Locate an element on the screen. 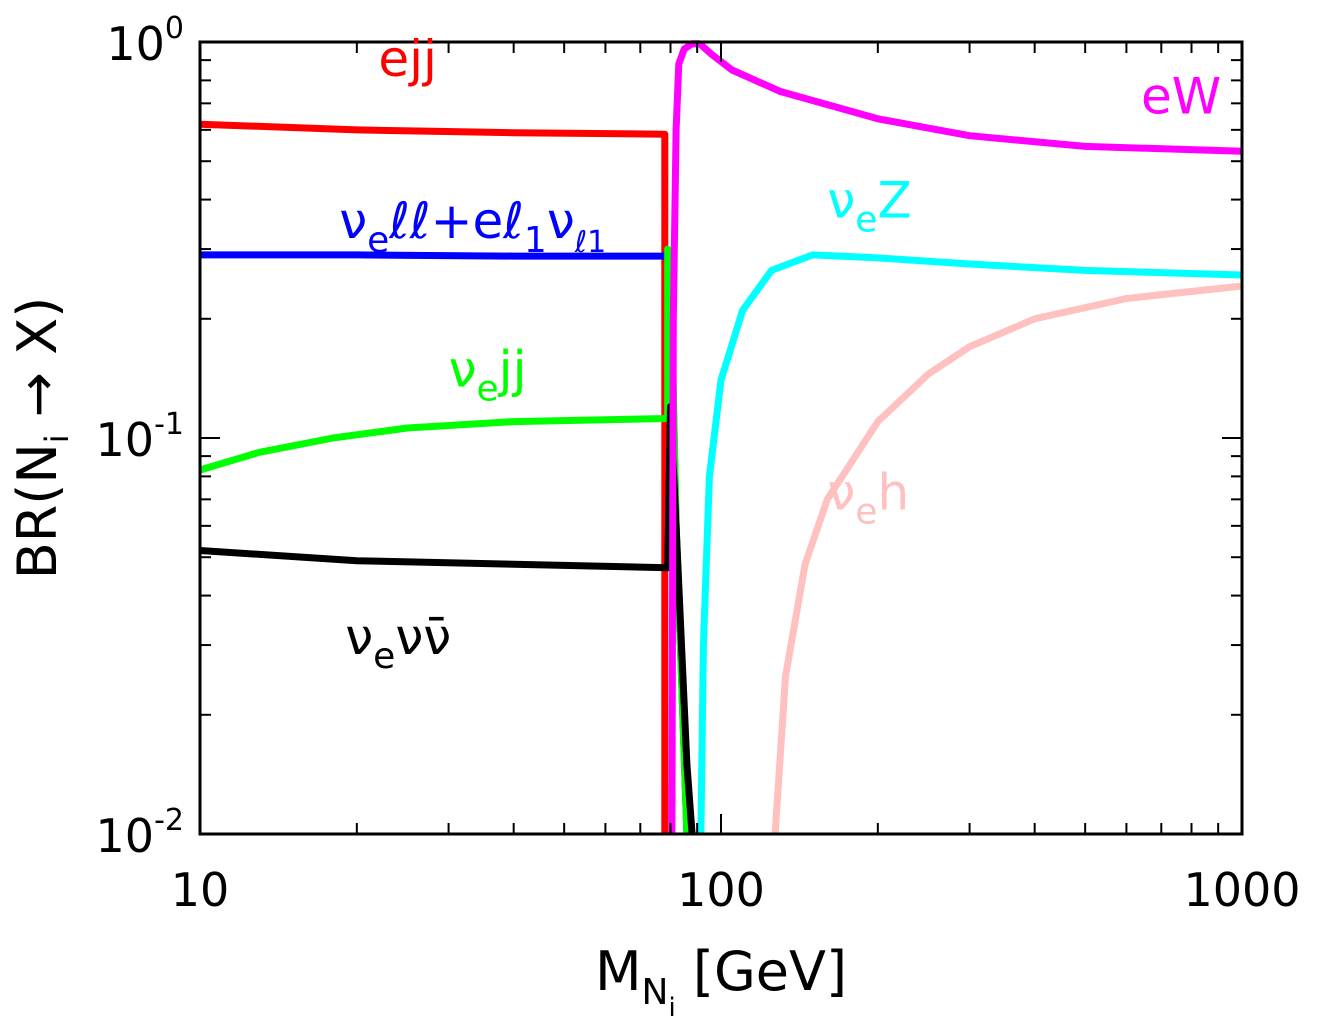 Image resolution: width=1319 pixels, height=1024 pixels. y-axis-title: BR(Ni → X) is located at coordinates (41, 438).